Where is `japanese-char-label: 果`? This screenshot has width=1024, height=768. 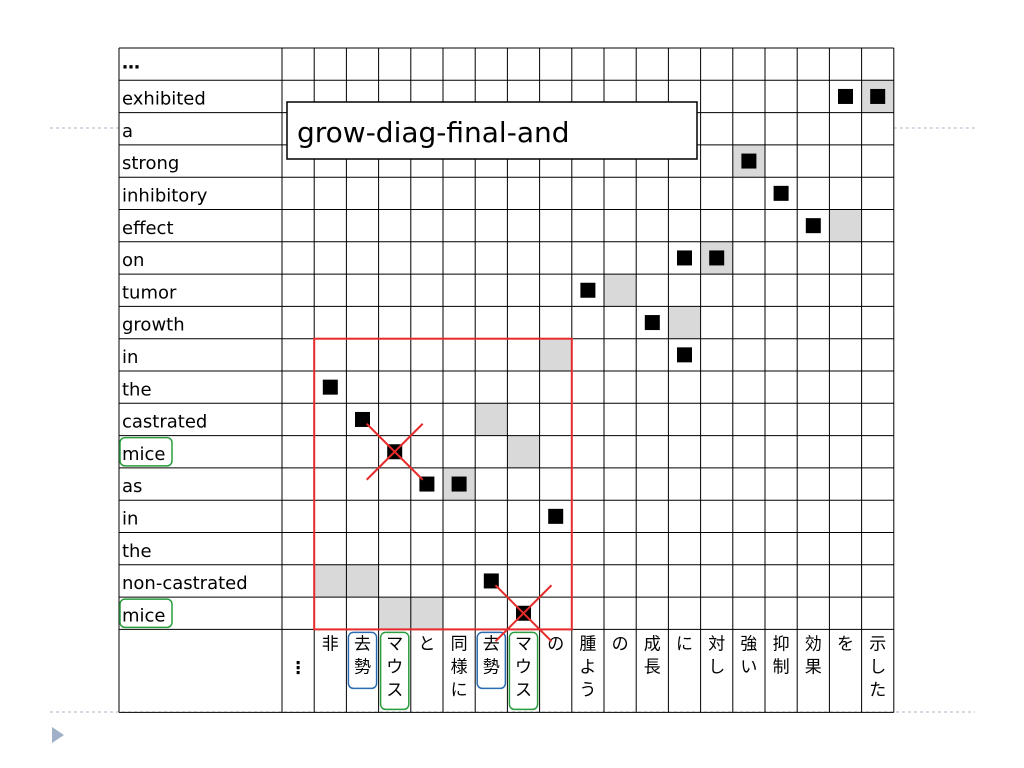 japanese-char-label: 果 is located at coordinates (813, 667).